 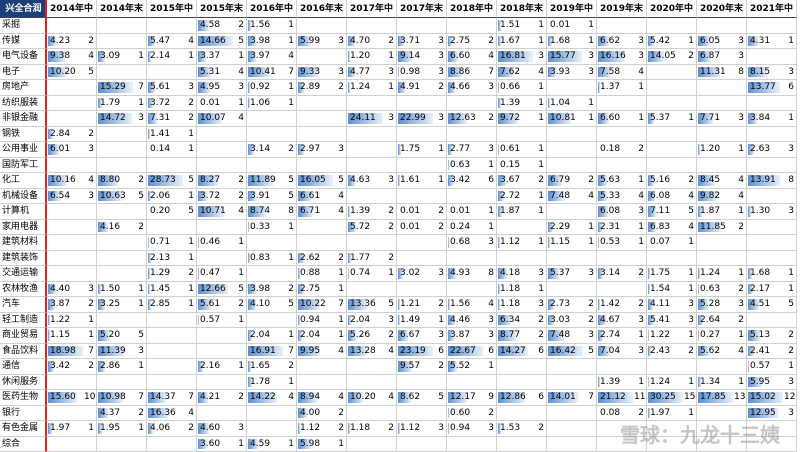 What do you see at coordinates (115, 429) in the screenshot?
I see `value-cell: 1.95` at bounding box center [115, 429].